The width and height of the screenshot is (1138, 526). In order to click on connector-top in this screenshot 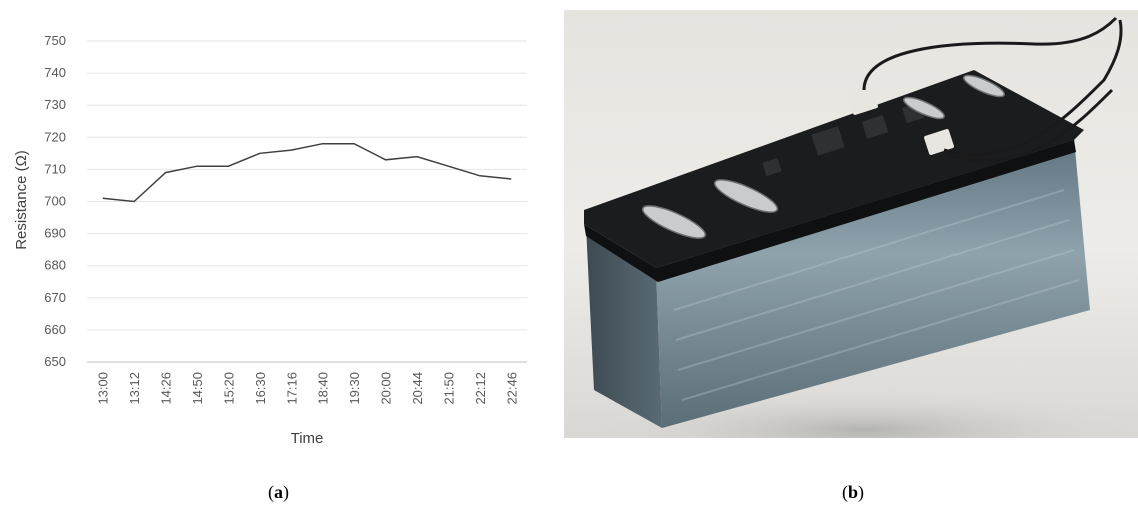, I will do `click(863, 102)`.